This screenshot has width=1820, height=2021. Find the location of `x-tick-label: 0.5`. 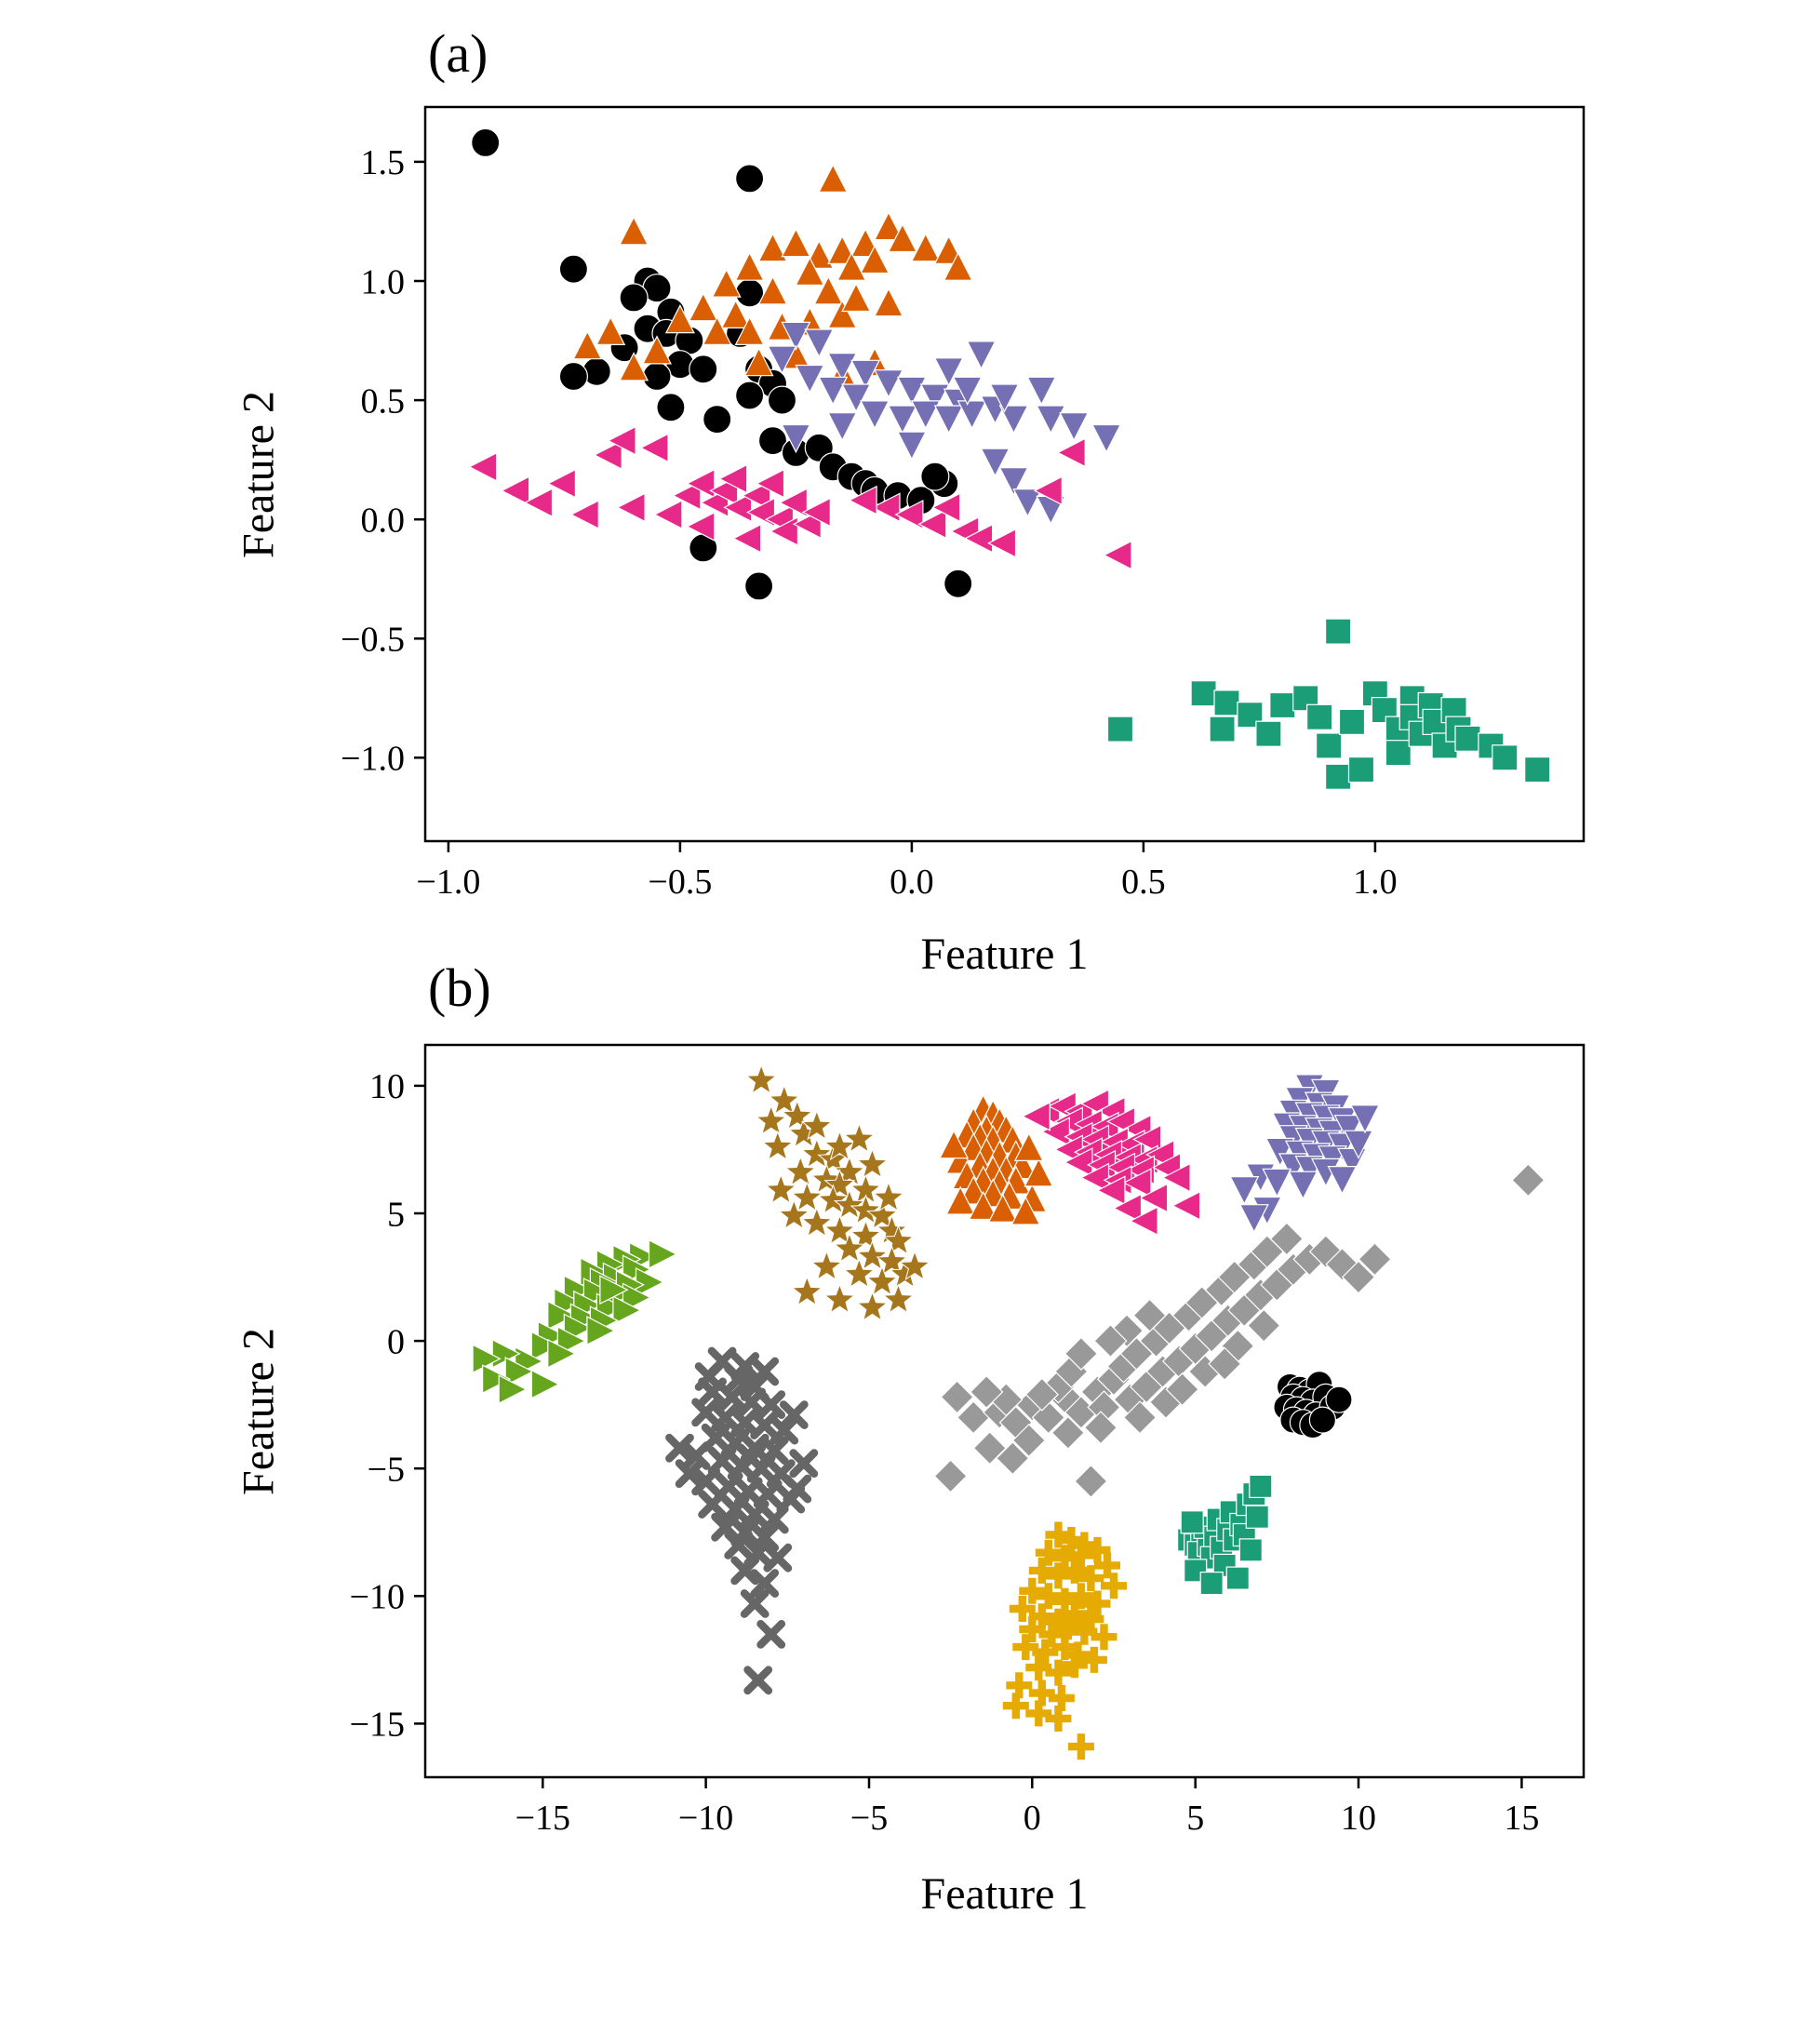

x-tick-label: 0.5 is located at coordinates (1143, 883).